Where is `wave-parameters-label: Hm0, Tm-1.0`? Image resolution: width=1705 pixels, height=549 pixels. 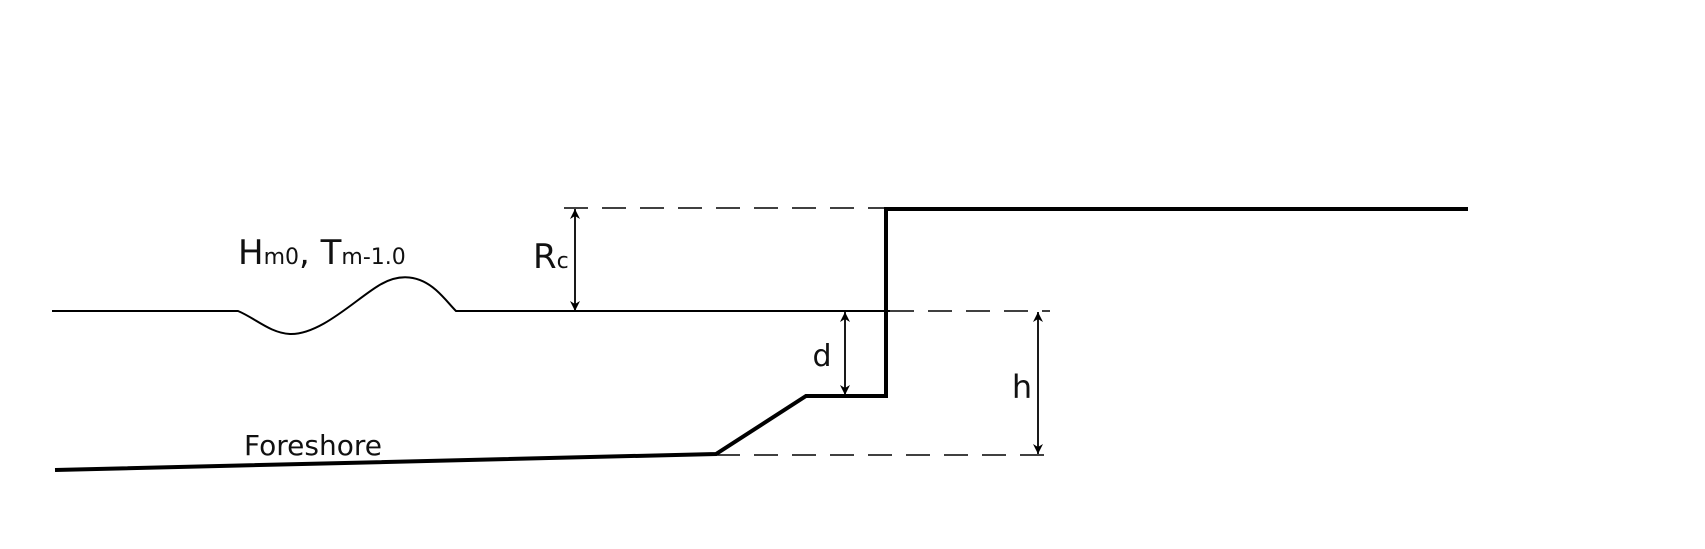 wave-parameters-label: Hm0, Tm-1.0 is located at coordinates (322, 253).